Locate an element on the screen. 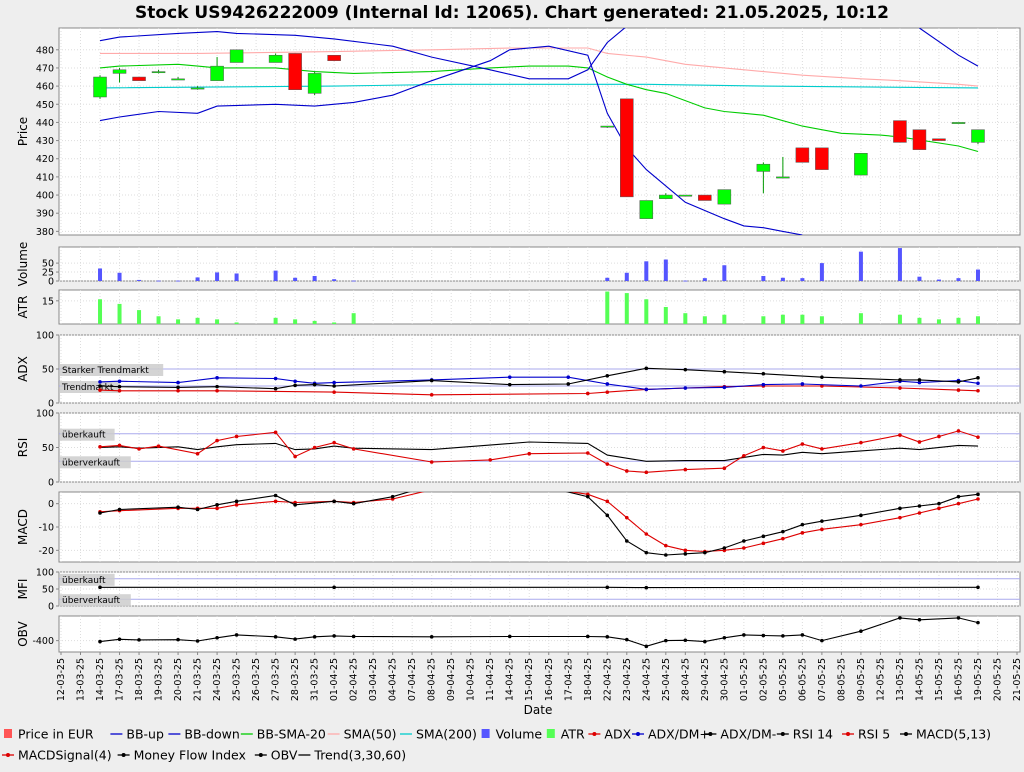  x-tick-label: 13-05-25 is located at coordinates (900, 679).